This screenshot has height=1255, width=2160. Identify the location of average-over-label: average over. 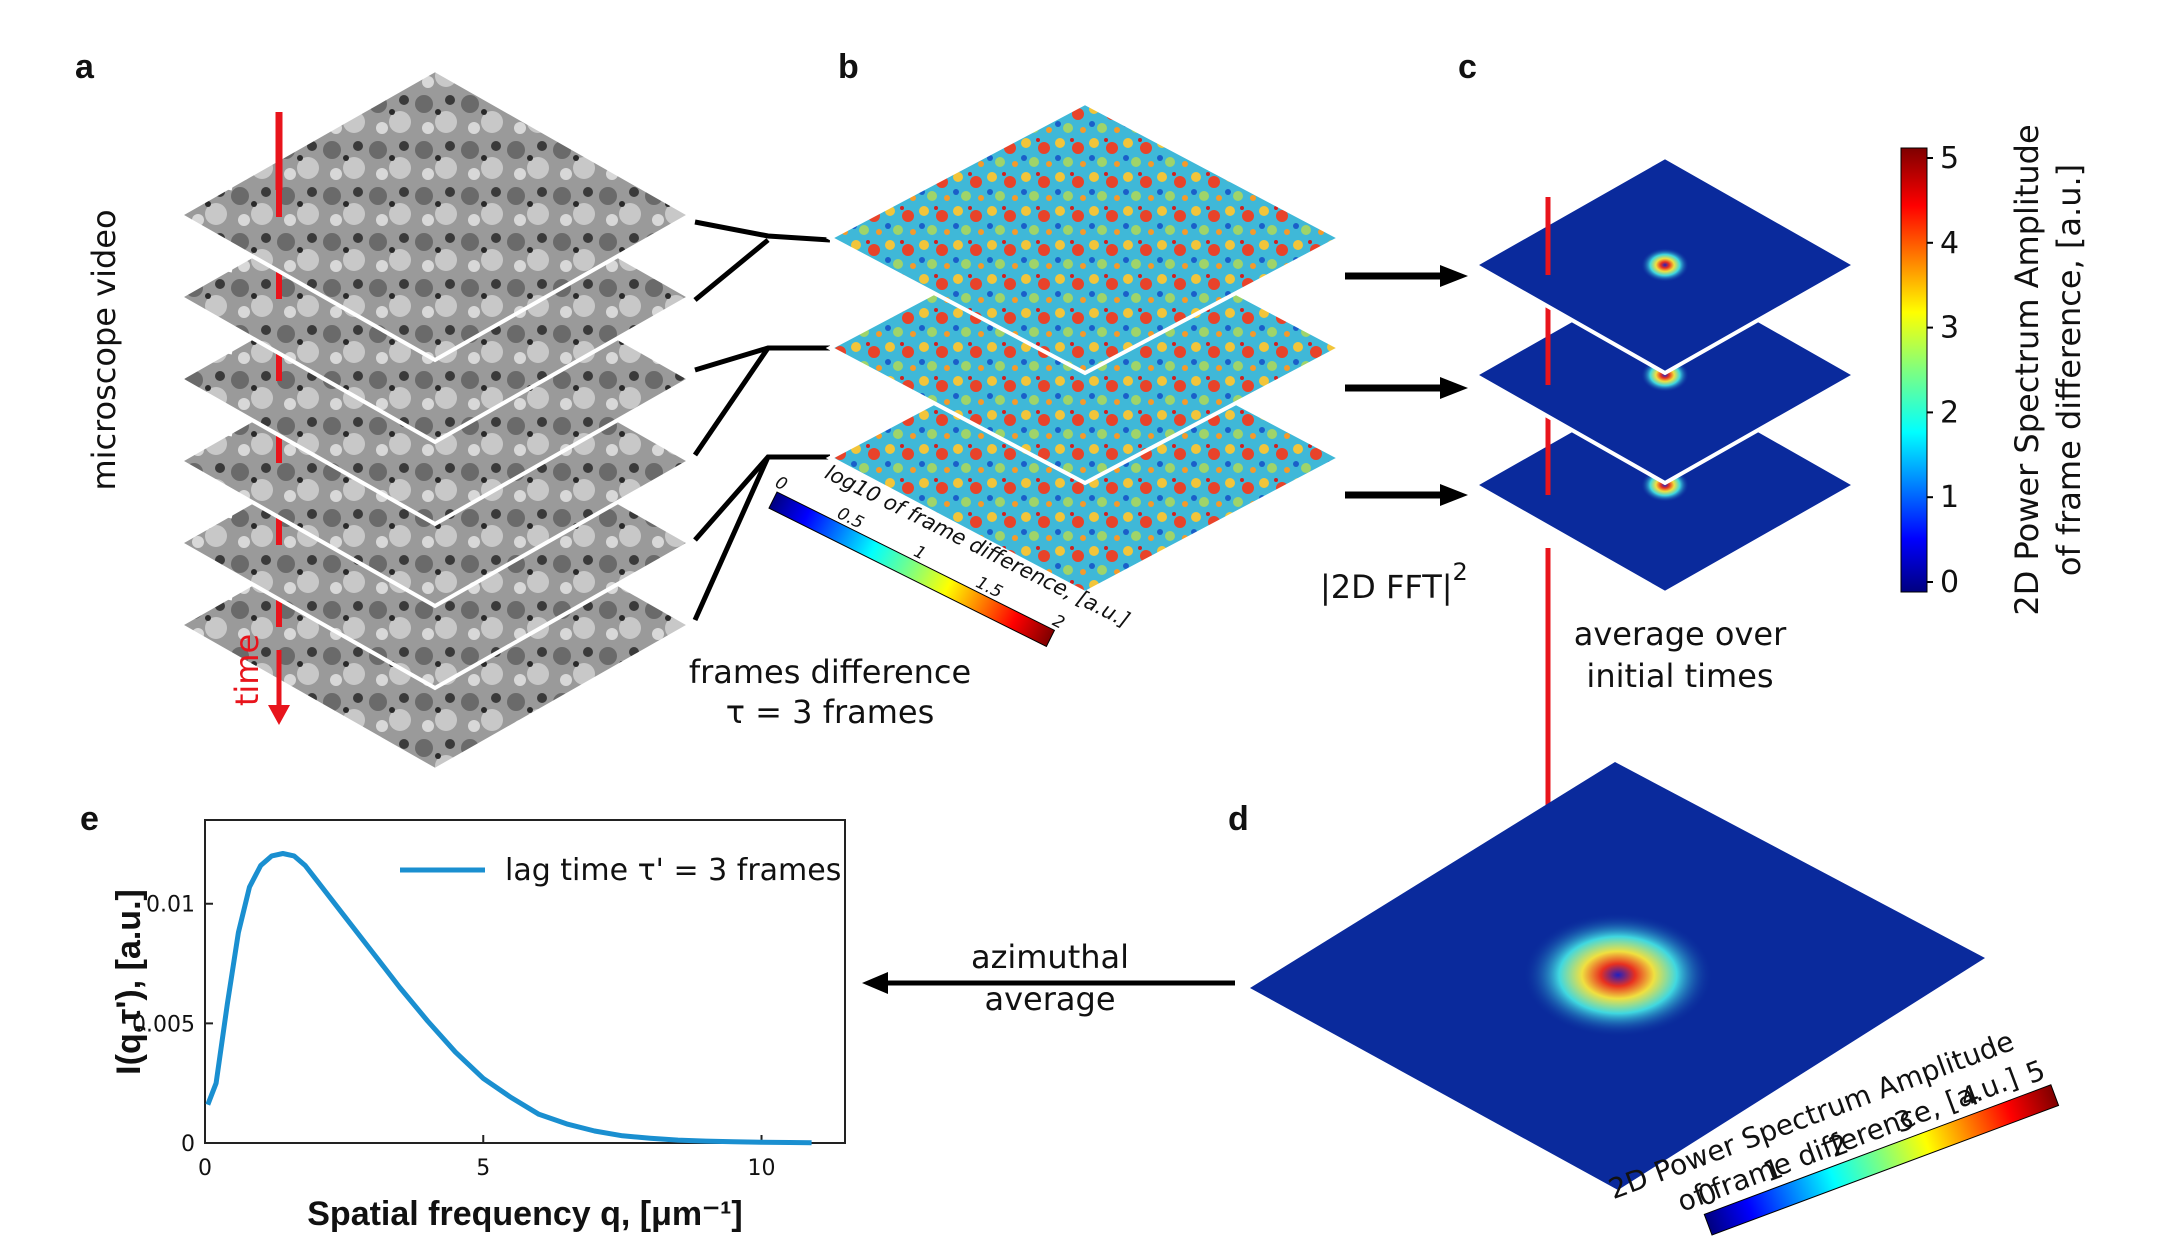
(1680, 634).